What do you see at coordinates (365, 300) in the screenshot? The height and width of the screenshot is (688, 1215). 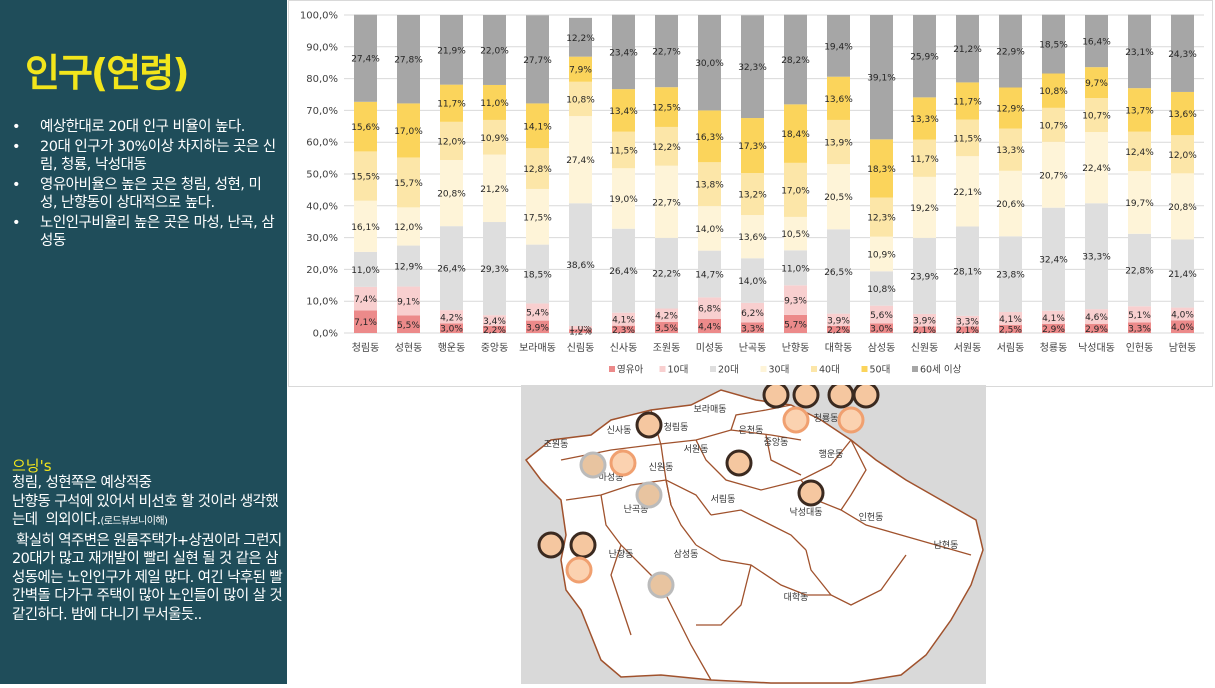 I see `data-label: 7,4%` at bounding box center [365, 300].